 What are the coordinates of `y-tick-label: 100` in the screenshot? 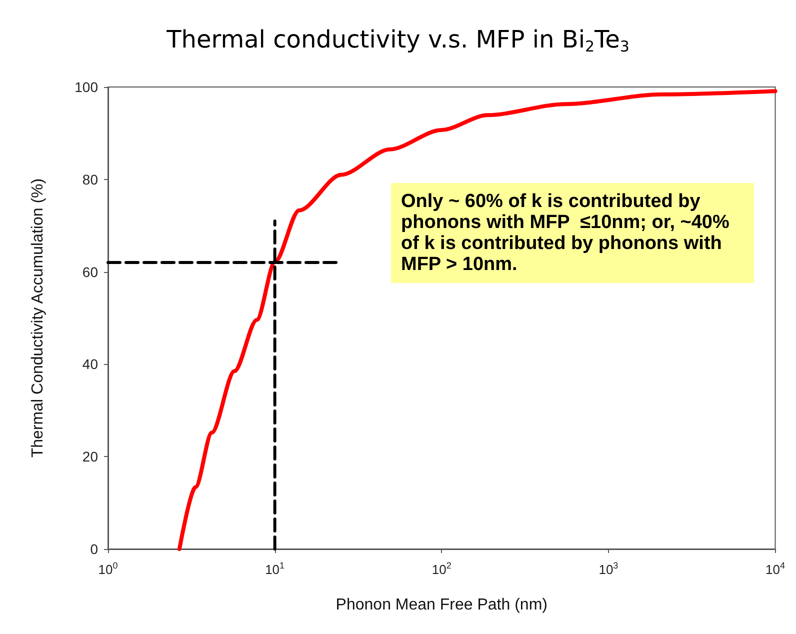 It's located at (86, 87).